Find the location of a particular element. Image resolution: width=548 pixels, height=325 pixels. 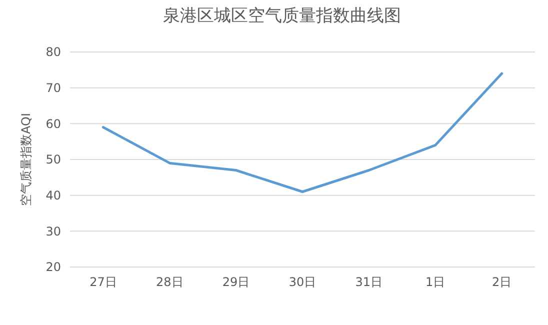

x-tick-label: 1日 is located at coordinates (436, 282).